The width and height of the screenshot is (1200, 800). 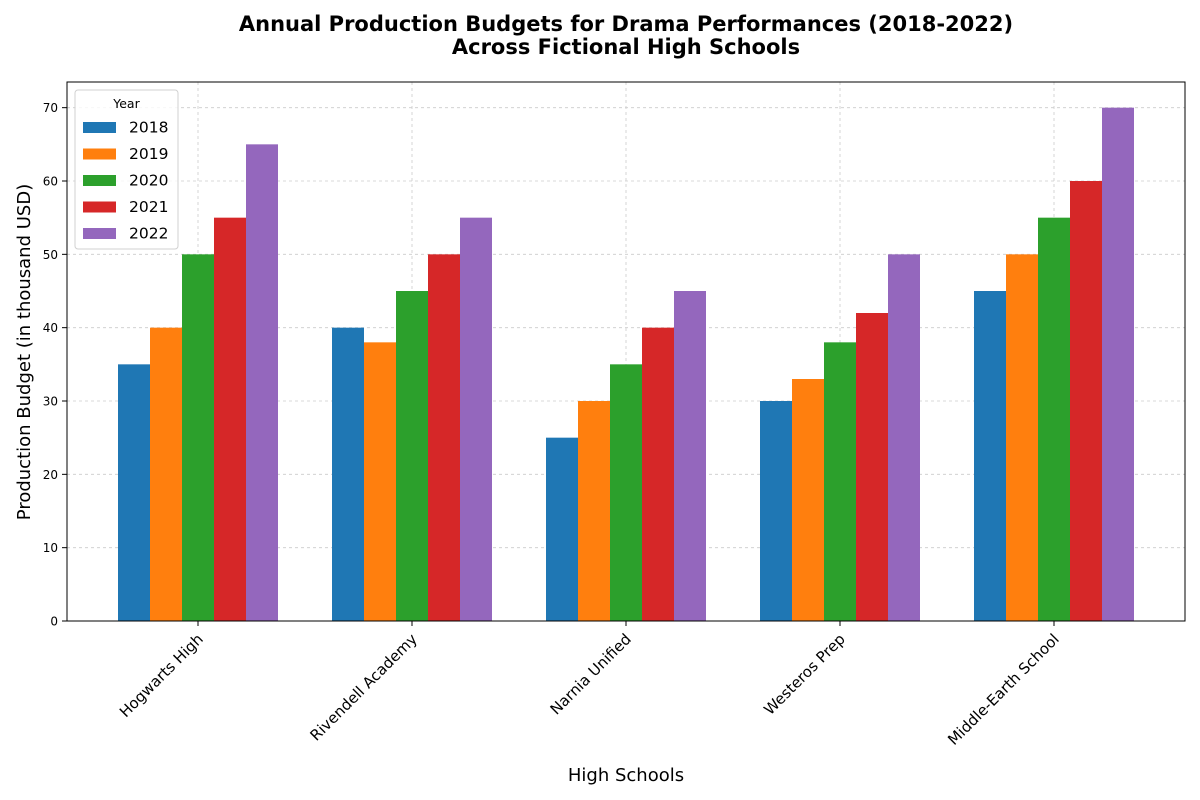 I want to click on x-tick-label: Rivendell Academy, so click(x=363, y=687).